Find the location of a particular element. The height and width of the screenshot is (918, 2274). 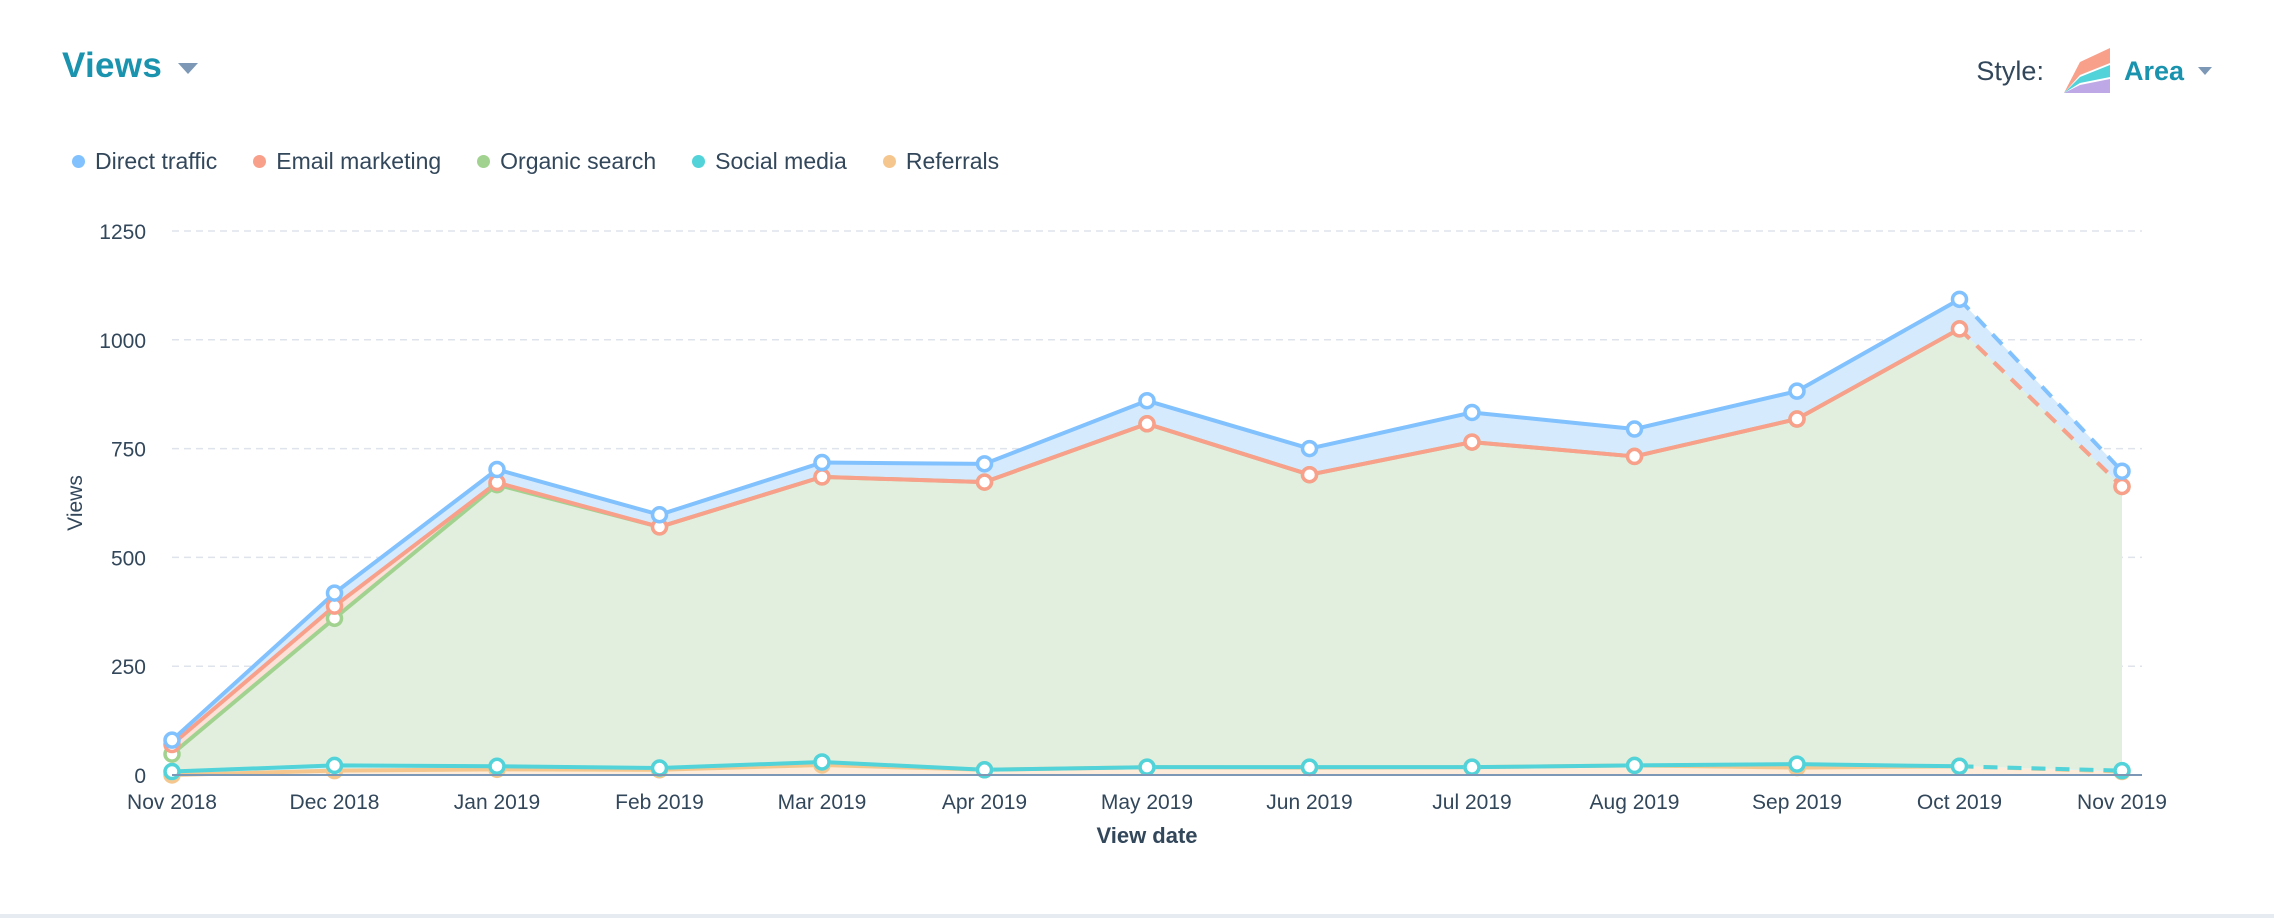

y-tick-label: 1250 is located at coordinates (122, 232).